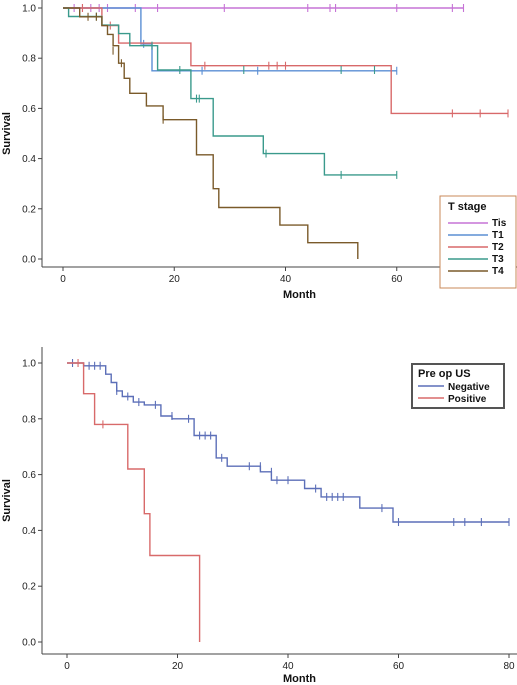  What do you see at coordinates (478, 242) in the screenshot?
I see `legend-box` at bounding box center [478, 242].